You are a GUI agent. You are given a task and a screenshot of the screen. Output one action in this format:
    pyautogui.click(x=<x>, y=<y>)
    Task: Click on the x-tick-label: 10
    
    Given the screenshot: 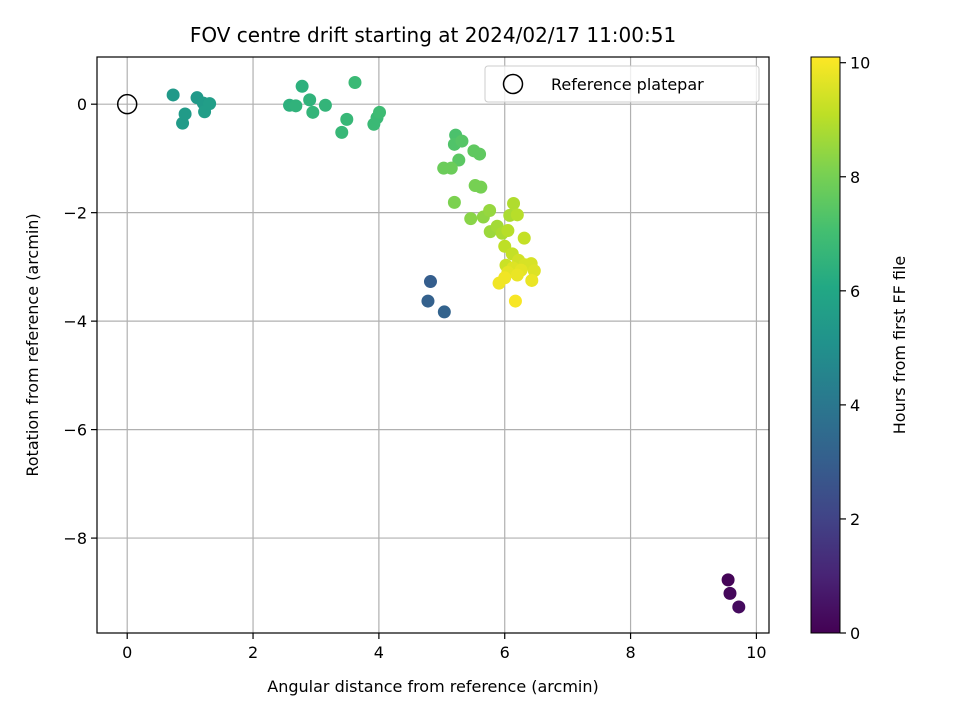 What is the action you would take?
    pyautogui.click(x=756, y=652)
    